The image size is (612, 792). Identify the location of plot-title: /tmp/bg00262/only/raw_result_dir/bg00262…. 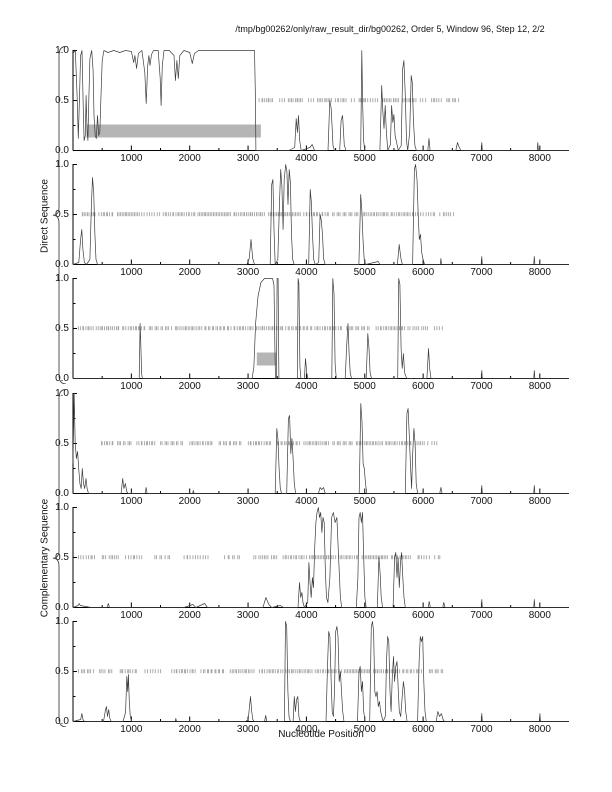
(390, 29).